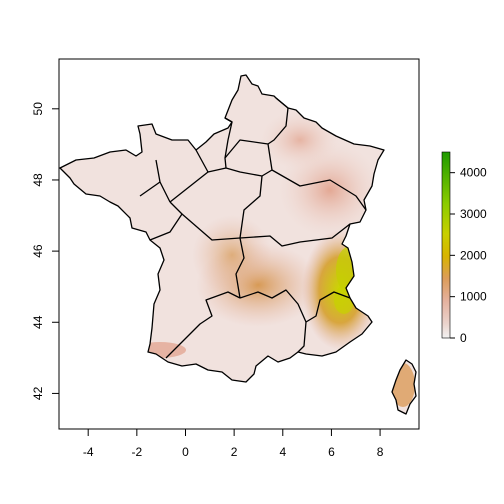 The height and width of the screenshot is (504, 504). I want to click on corsica-outline, so click(404, 387).